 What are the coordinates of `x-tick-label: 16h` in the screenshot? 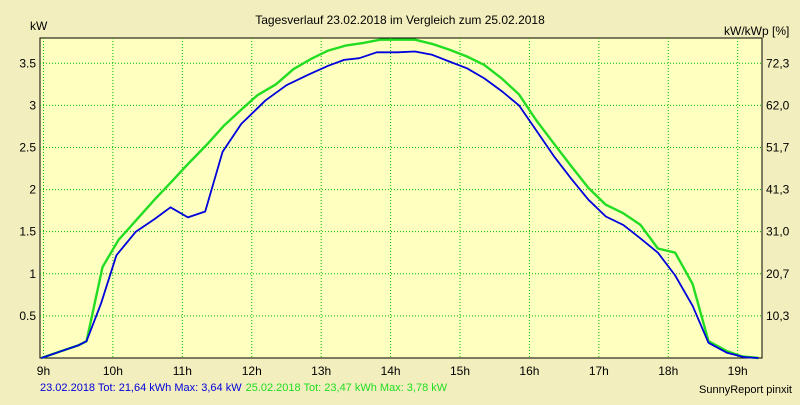 It's located at (529, 371).